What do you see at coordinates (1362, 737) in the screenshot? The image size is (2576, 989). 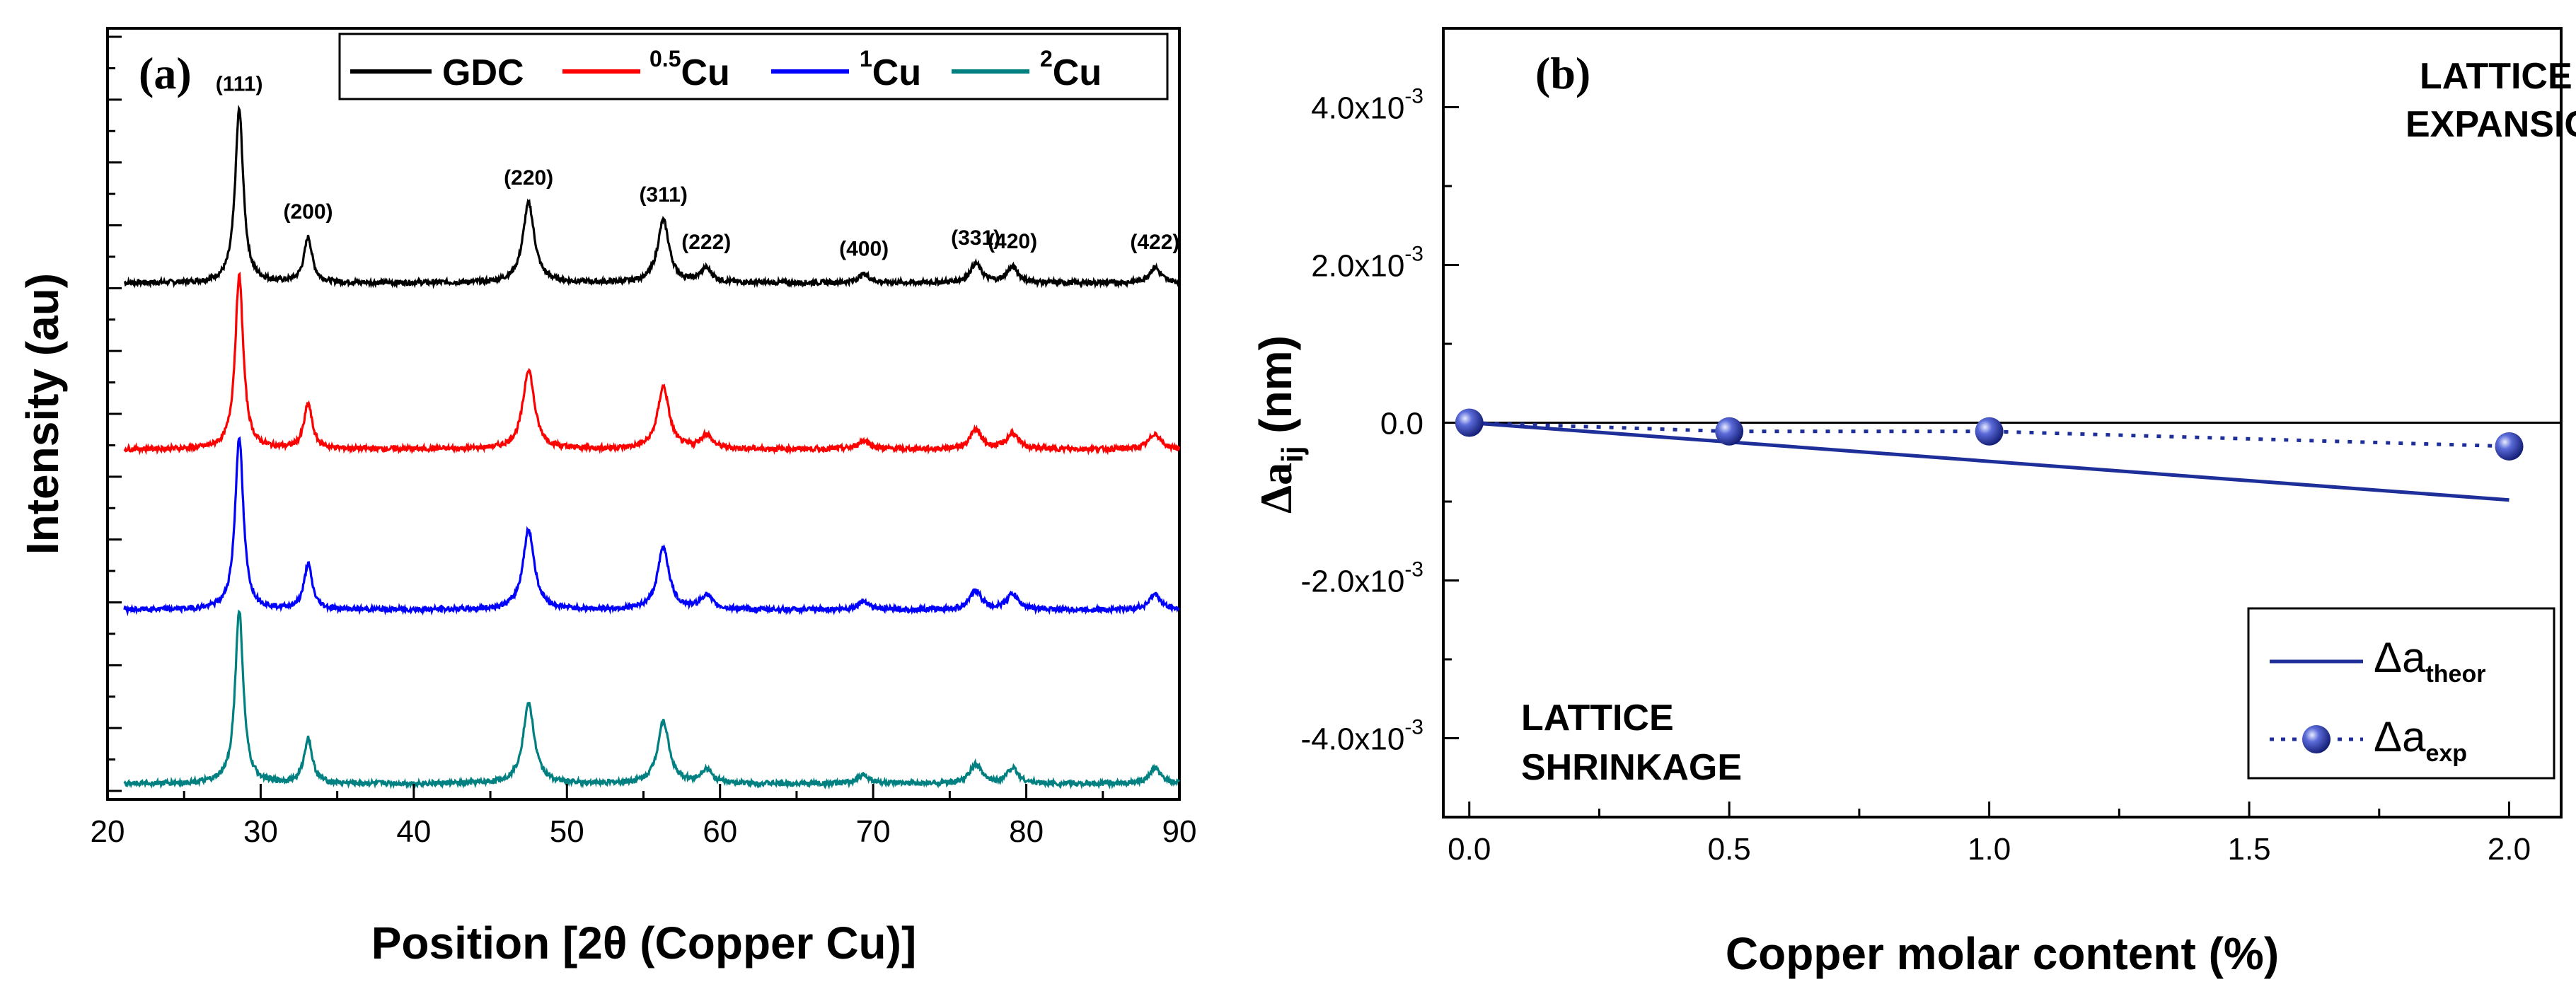 I see `lattice-y-tick-label: -4.0x10⁻³` at bounding box center [1362, 737].